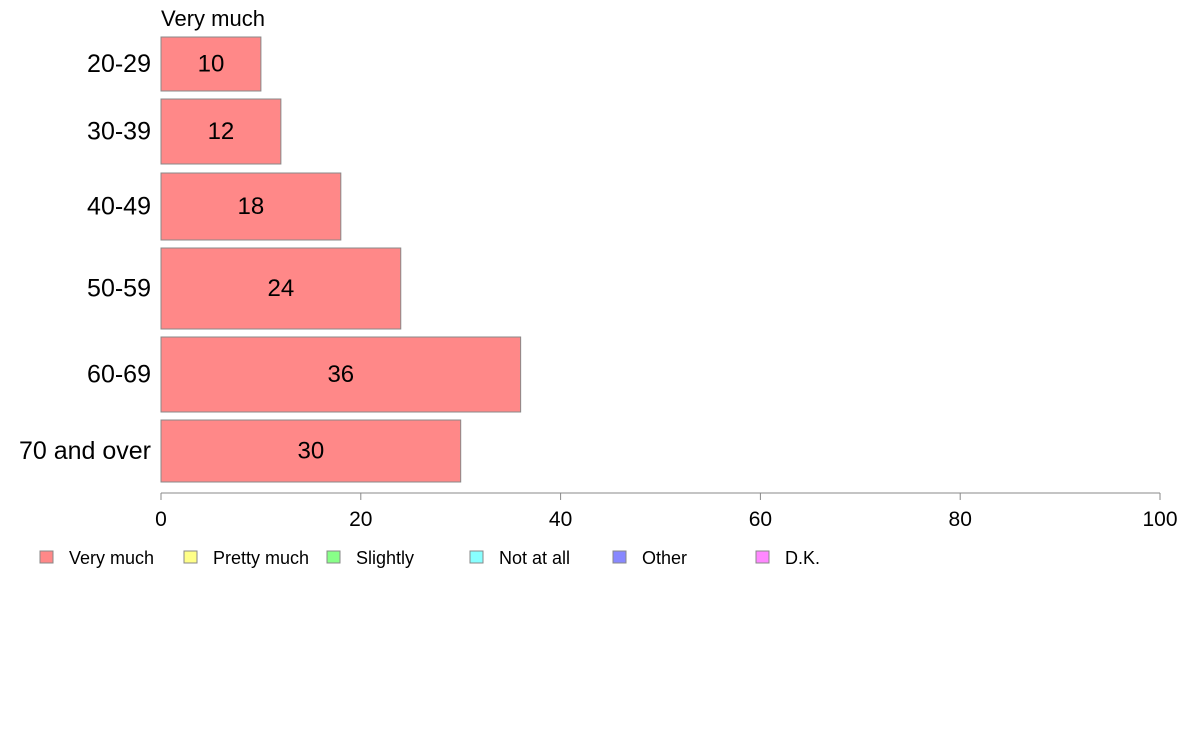 The height and width of the screenshot is (736, 1188). I want to click on category-label: 30-39, so click(119, 132).